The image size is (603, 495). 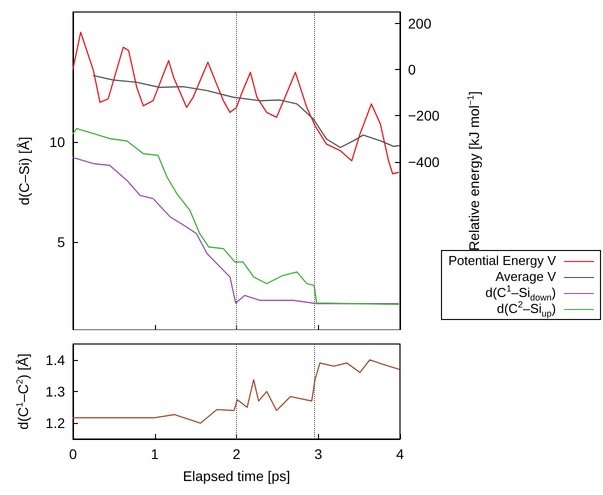 I want to click on y-axis-title: d(C1–C2) [Å], so click(x=22, y=391).